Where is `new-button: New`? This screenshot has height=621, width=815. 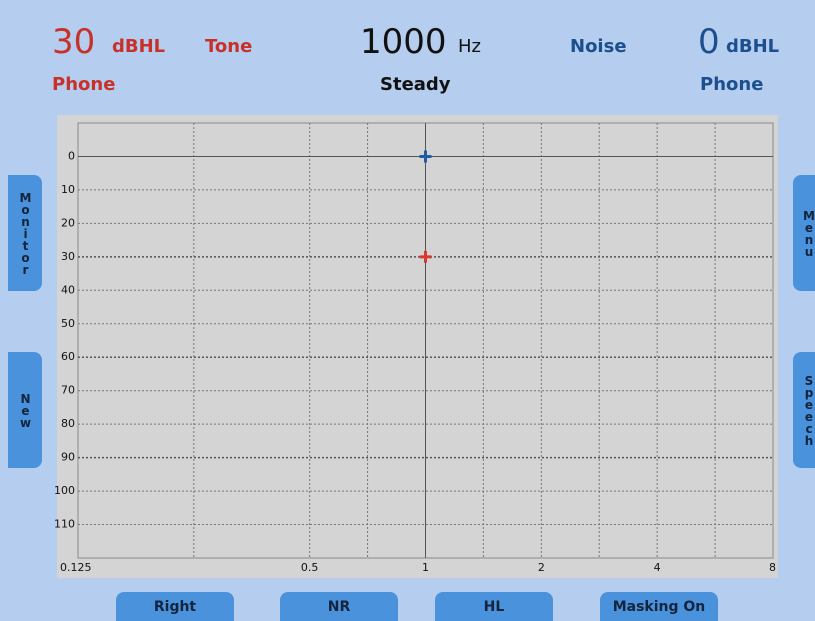 new-button: New is located at coordinates (25, 410).